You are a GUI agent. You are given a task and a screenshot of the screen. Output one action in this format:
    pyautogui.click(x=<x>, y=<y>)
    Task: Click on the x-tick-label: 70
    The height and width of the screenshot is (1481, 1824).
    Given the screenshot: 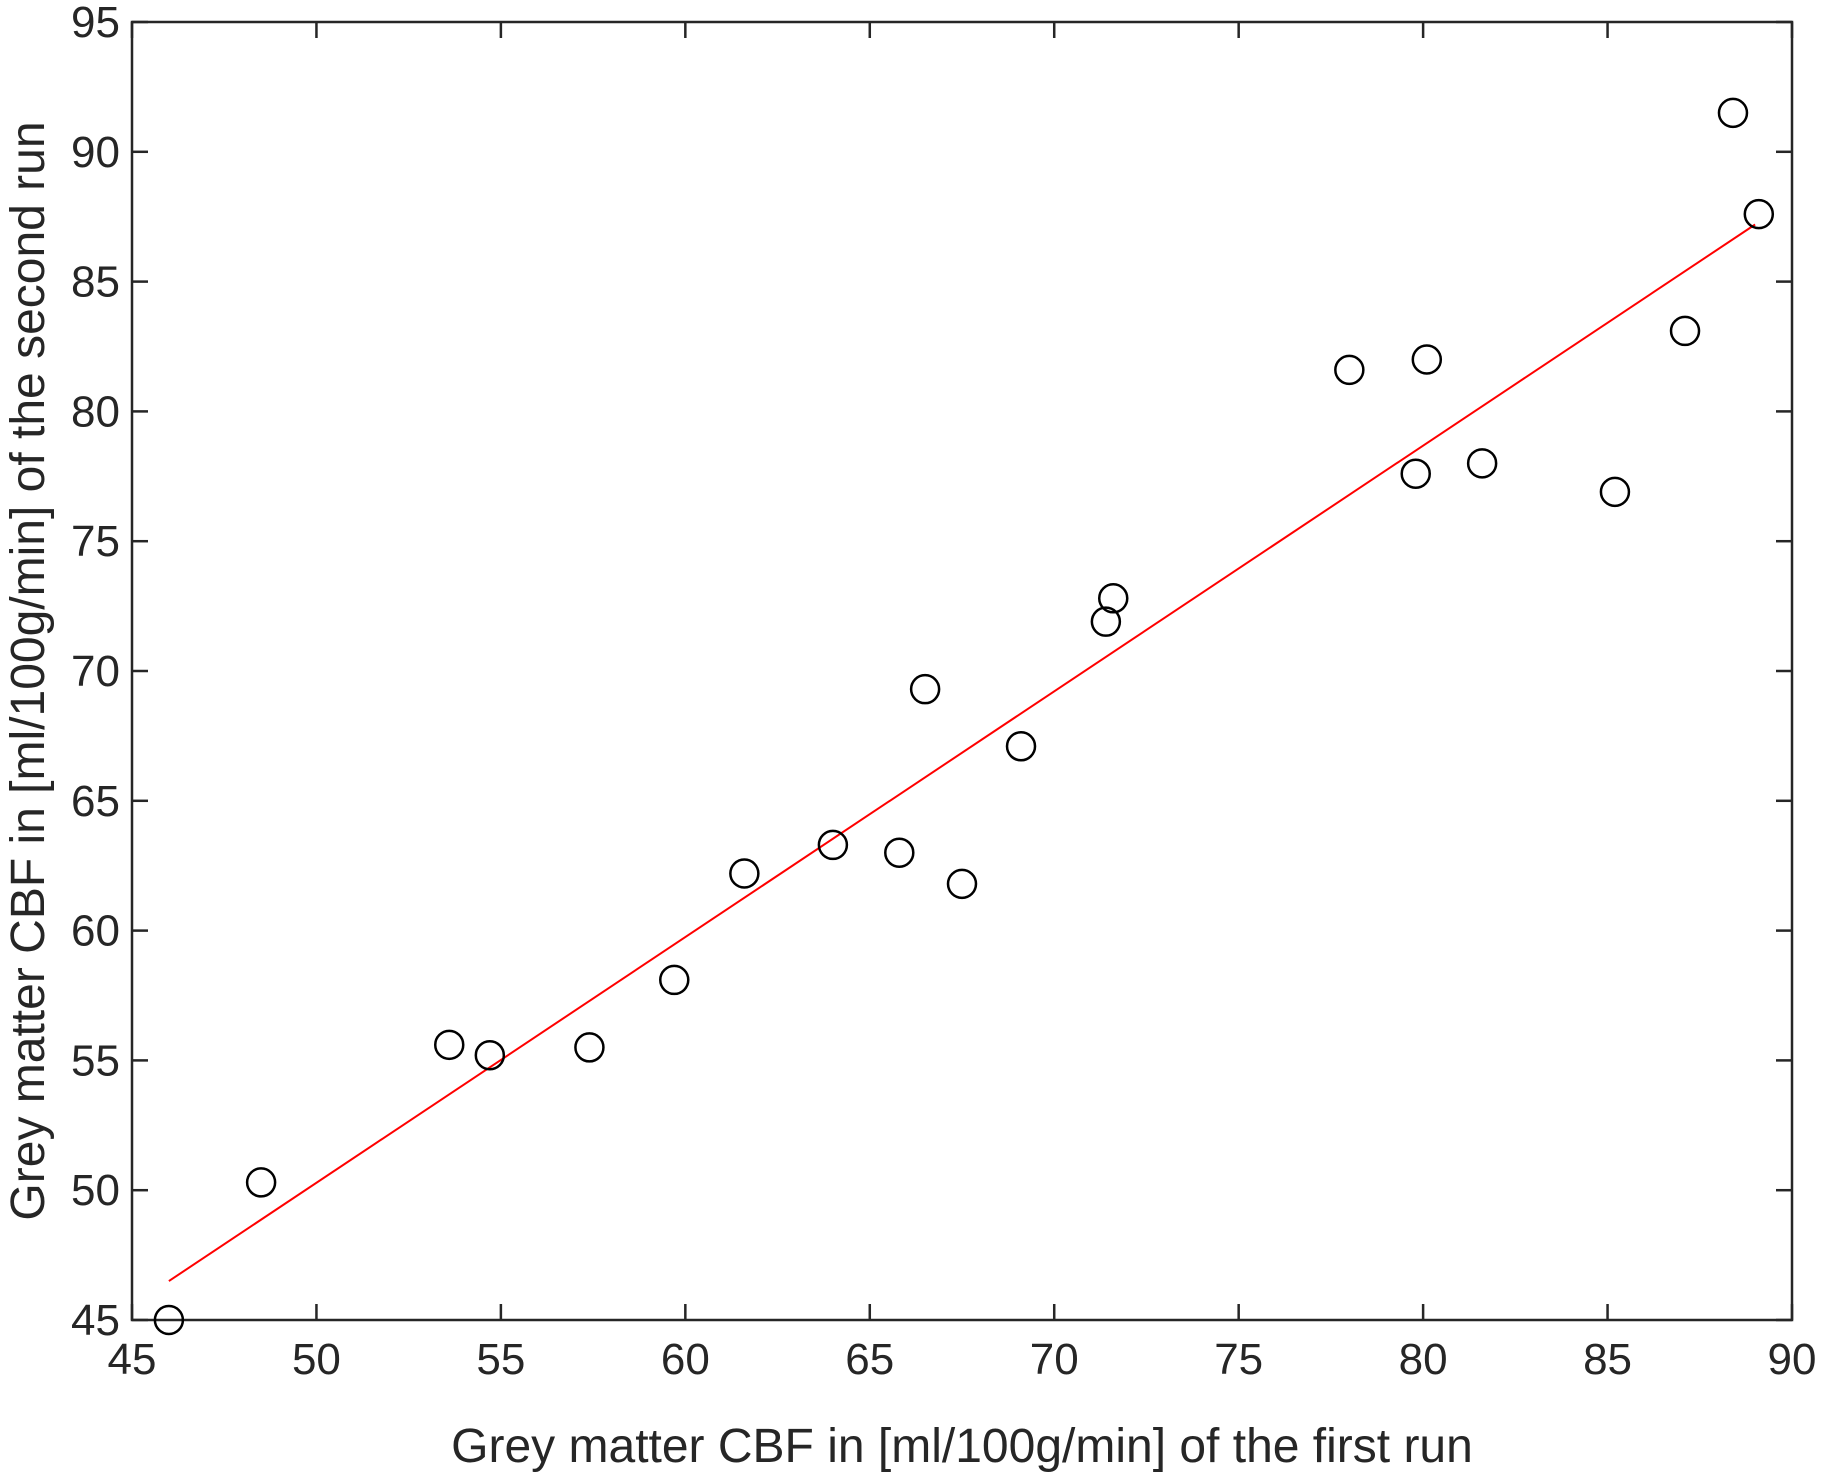 What is the action you would take?
    pyautogui.click(x=1054, y=1359)
    